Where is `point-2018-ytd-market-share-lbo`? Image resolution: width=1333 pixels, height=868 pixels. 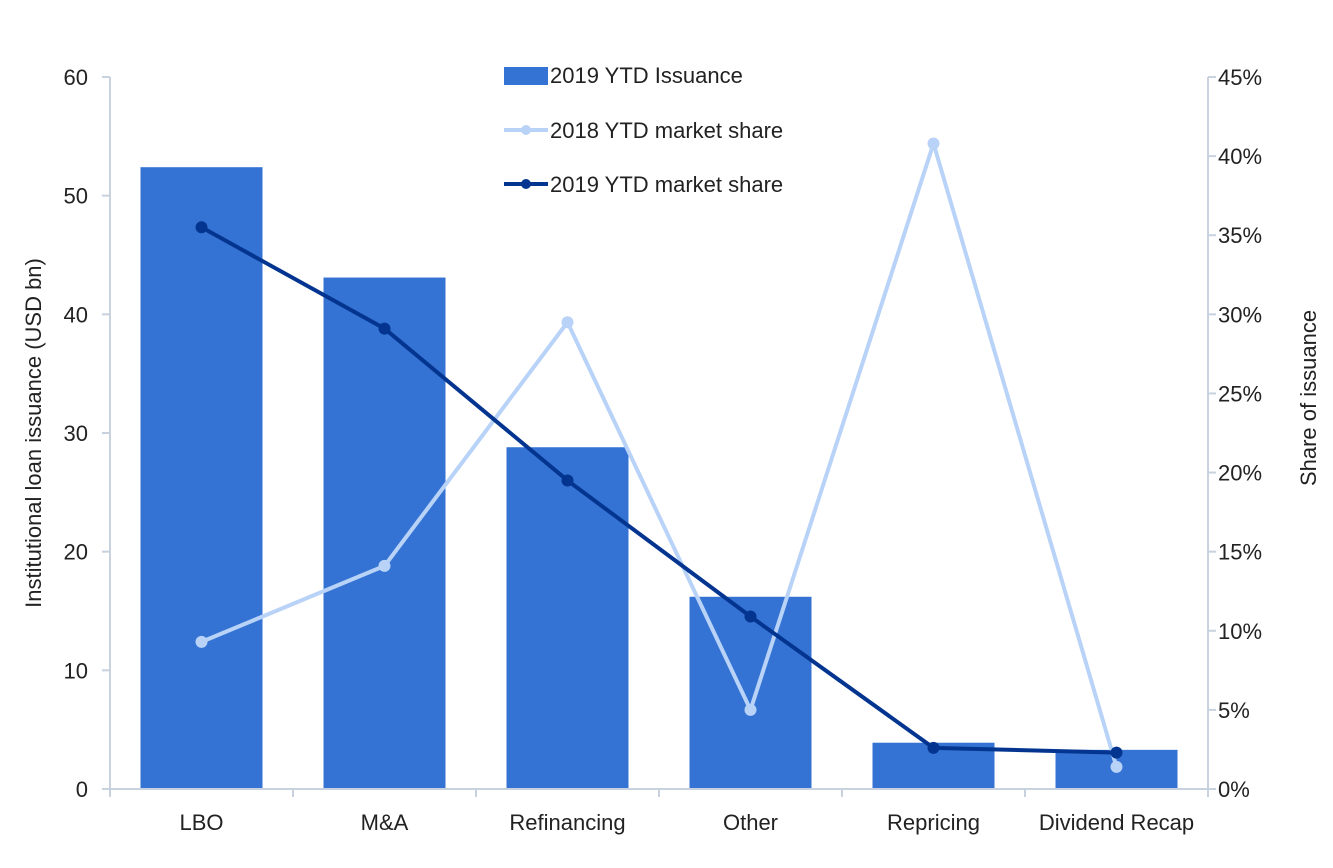 point-2018-ytd-market-share-lbo is located at coordinates (201, 641).